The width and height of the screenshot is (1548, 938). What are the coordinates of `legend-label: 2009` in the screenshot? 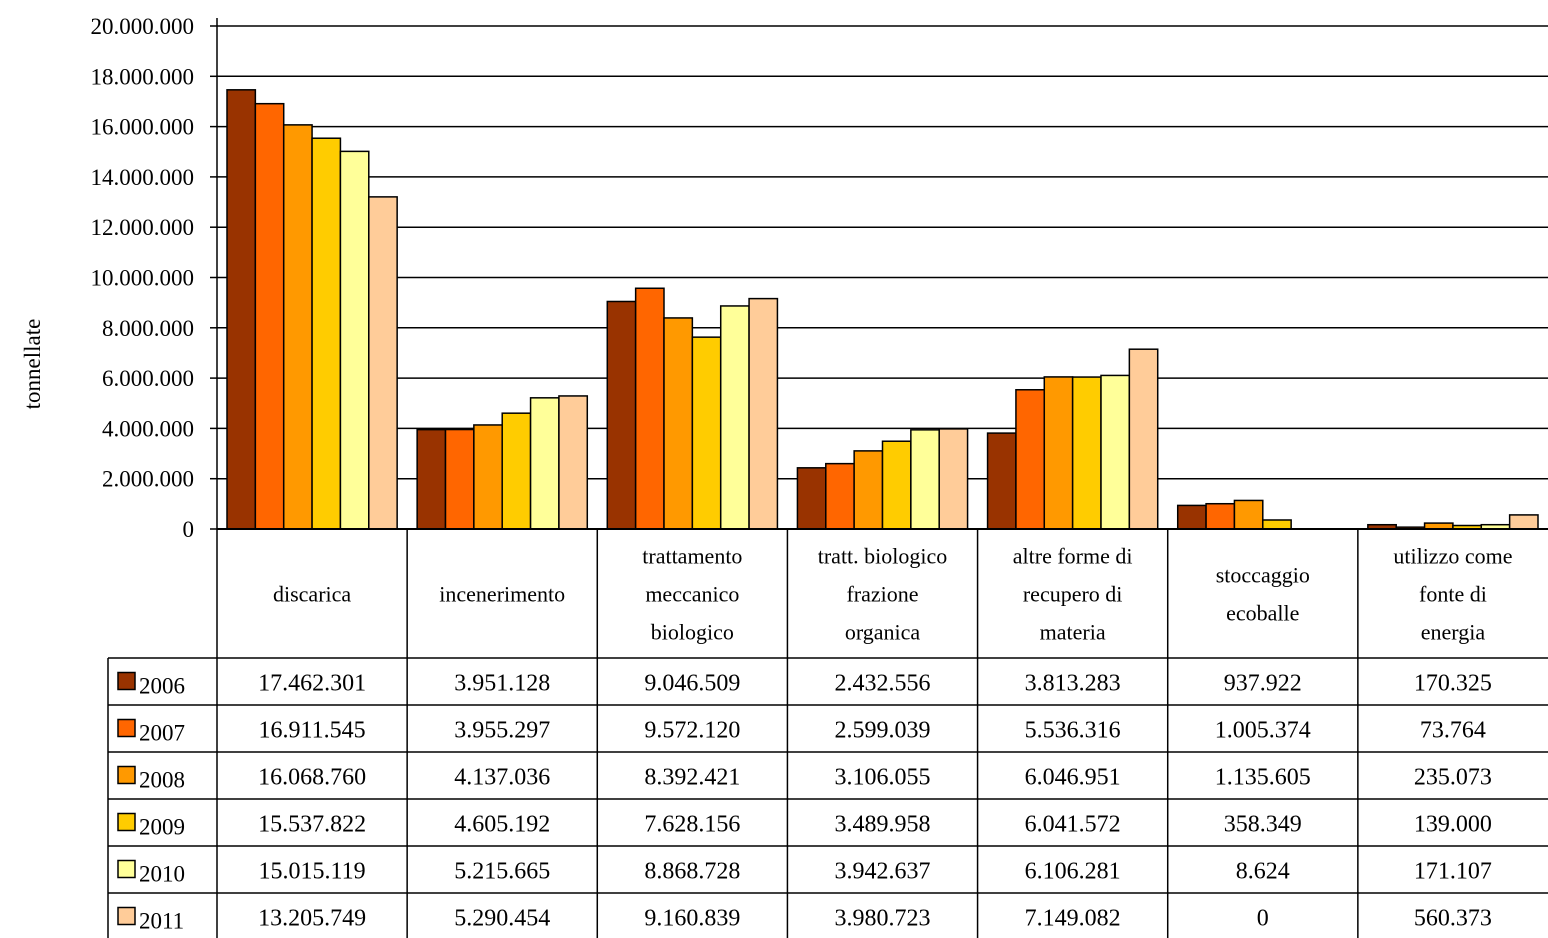 It's located at (162, 827).